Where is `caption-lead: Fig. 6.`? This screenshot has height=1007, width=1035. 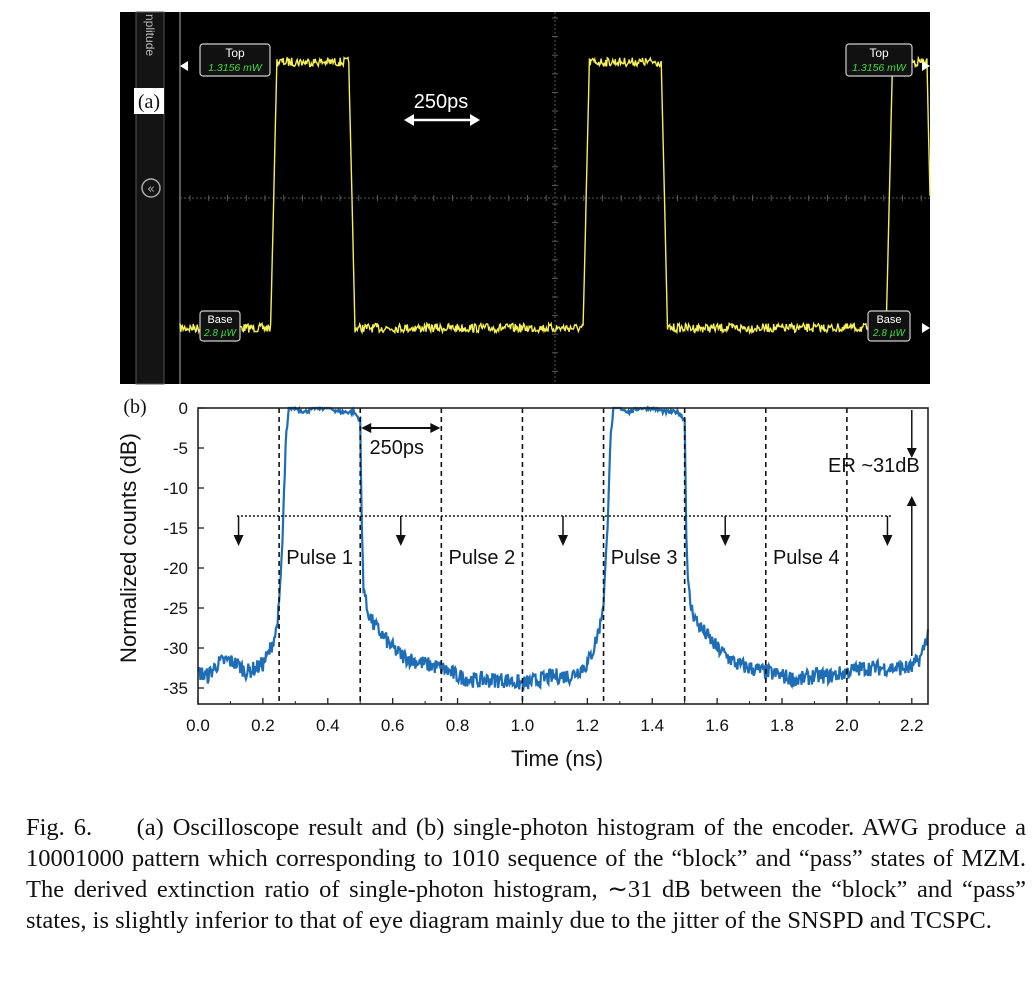
caption-lead: Fig. 6. is located at coordinates (81, 827).